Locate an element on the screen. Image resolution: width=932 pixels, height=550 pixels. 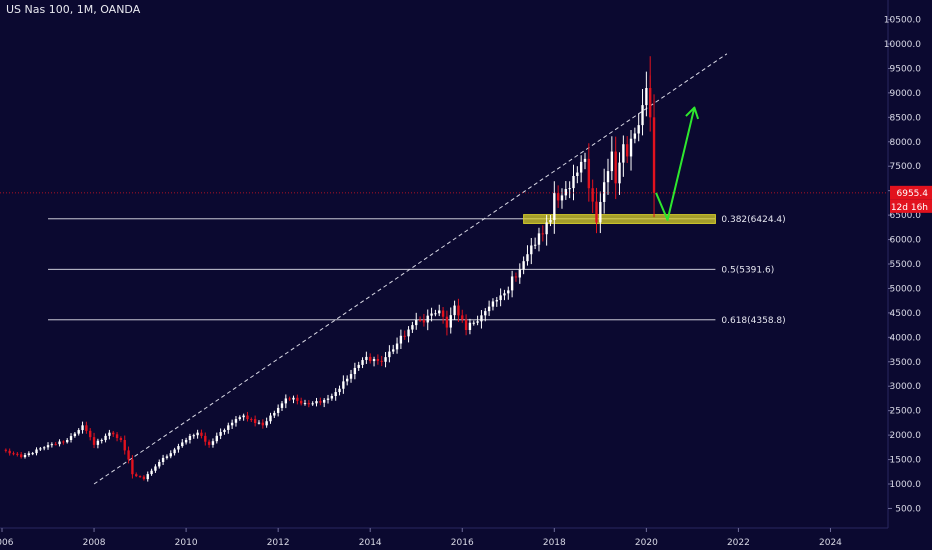
countdown-badge is located at coordinates (911, 206).